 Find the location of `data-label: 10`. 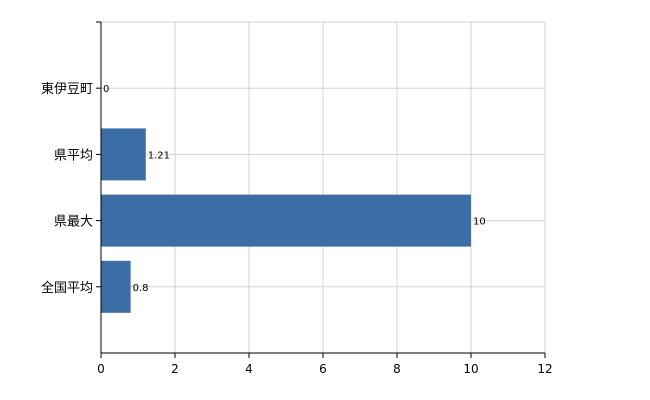

data-label: 10 is located at coordinates (479, 222).